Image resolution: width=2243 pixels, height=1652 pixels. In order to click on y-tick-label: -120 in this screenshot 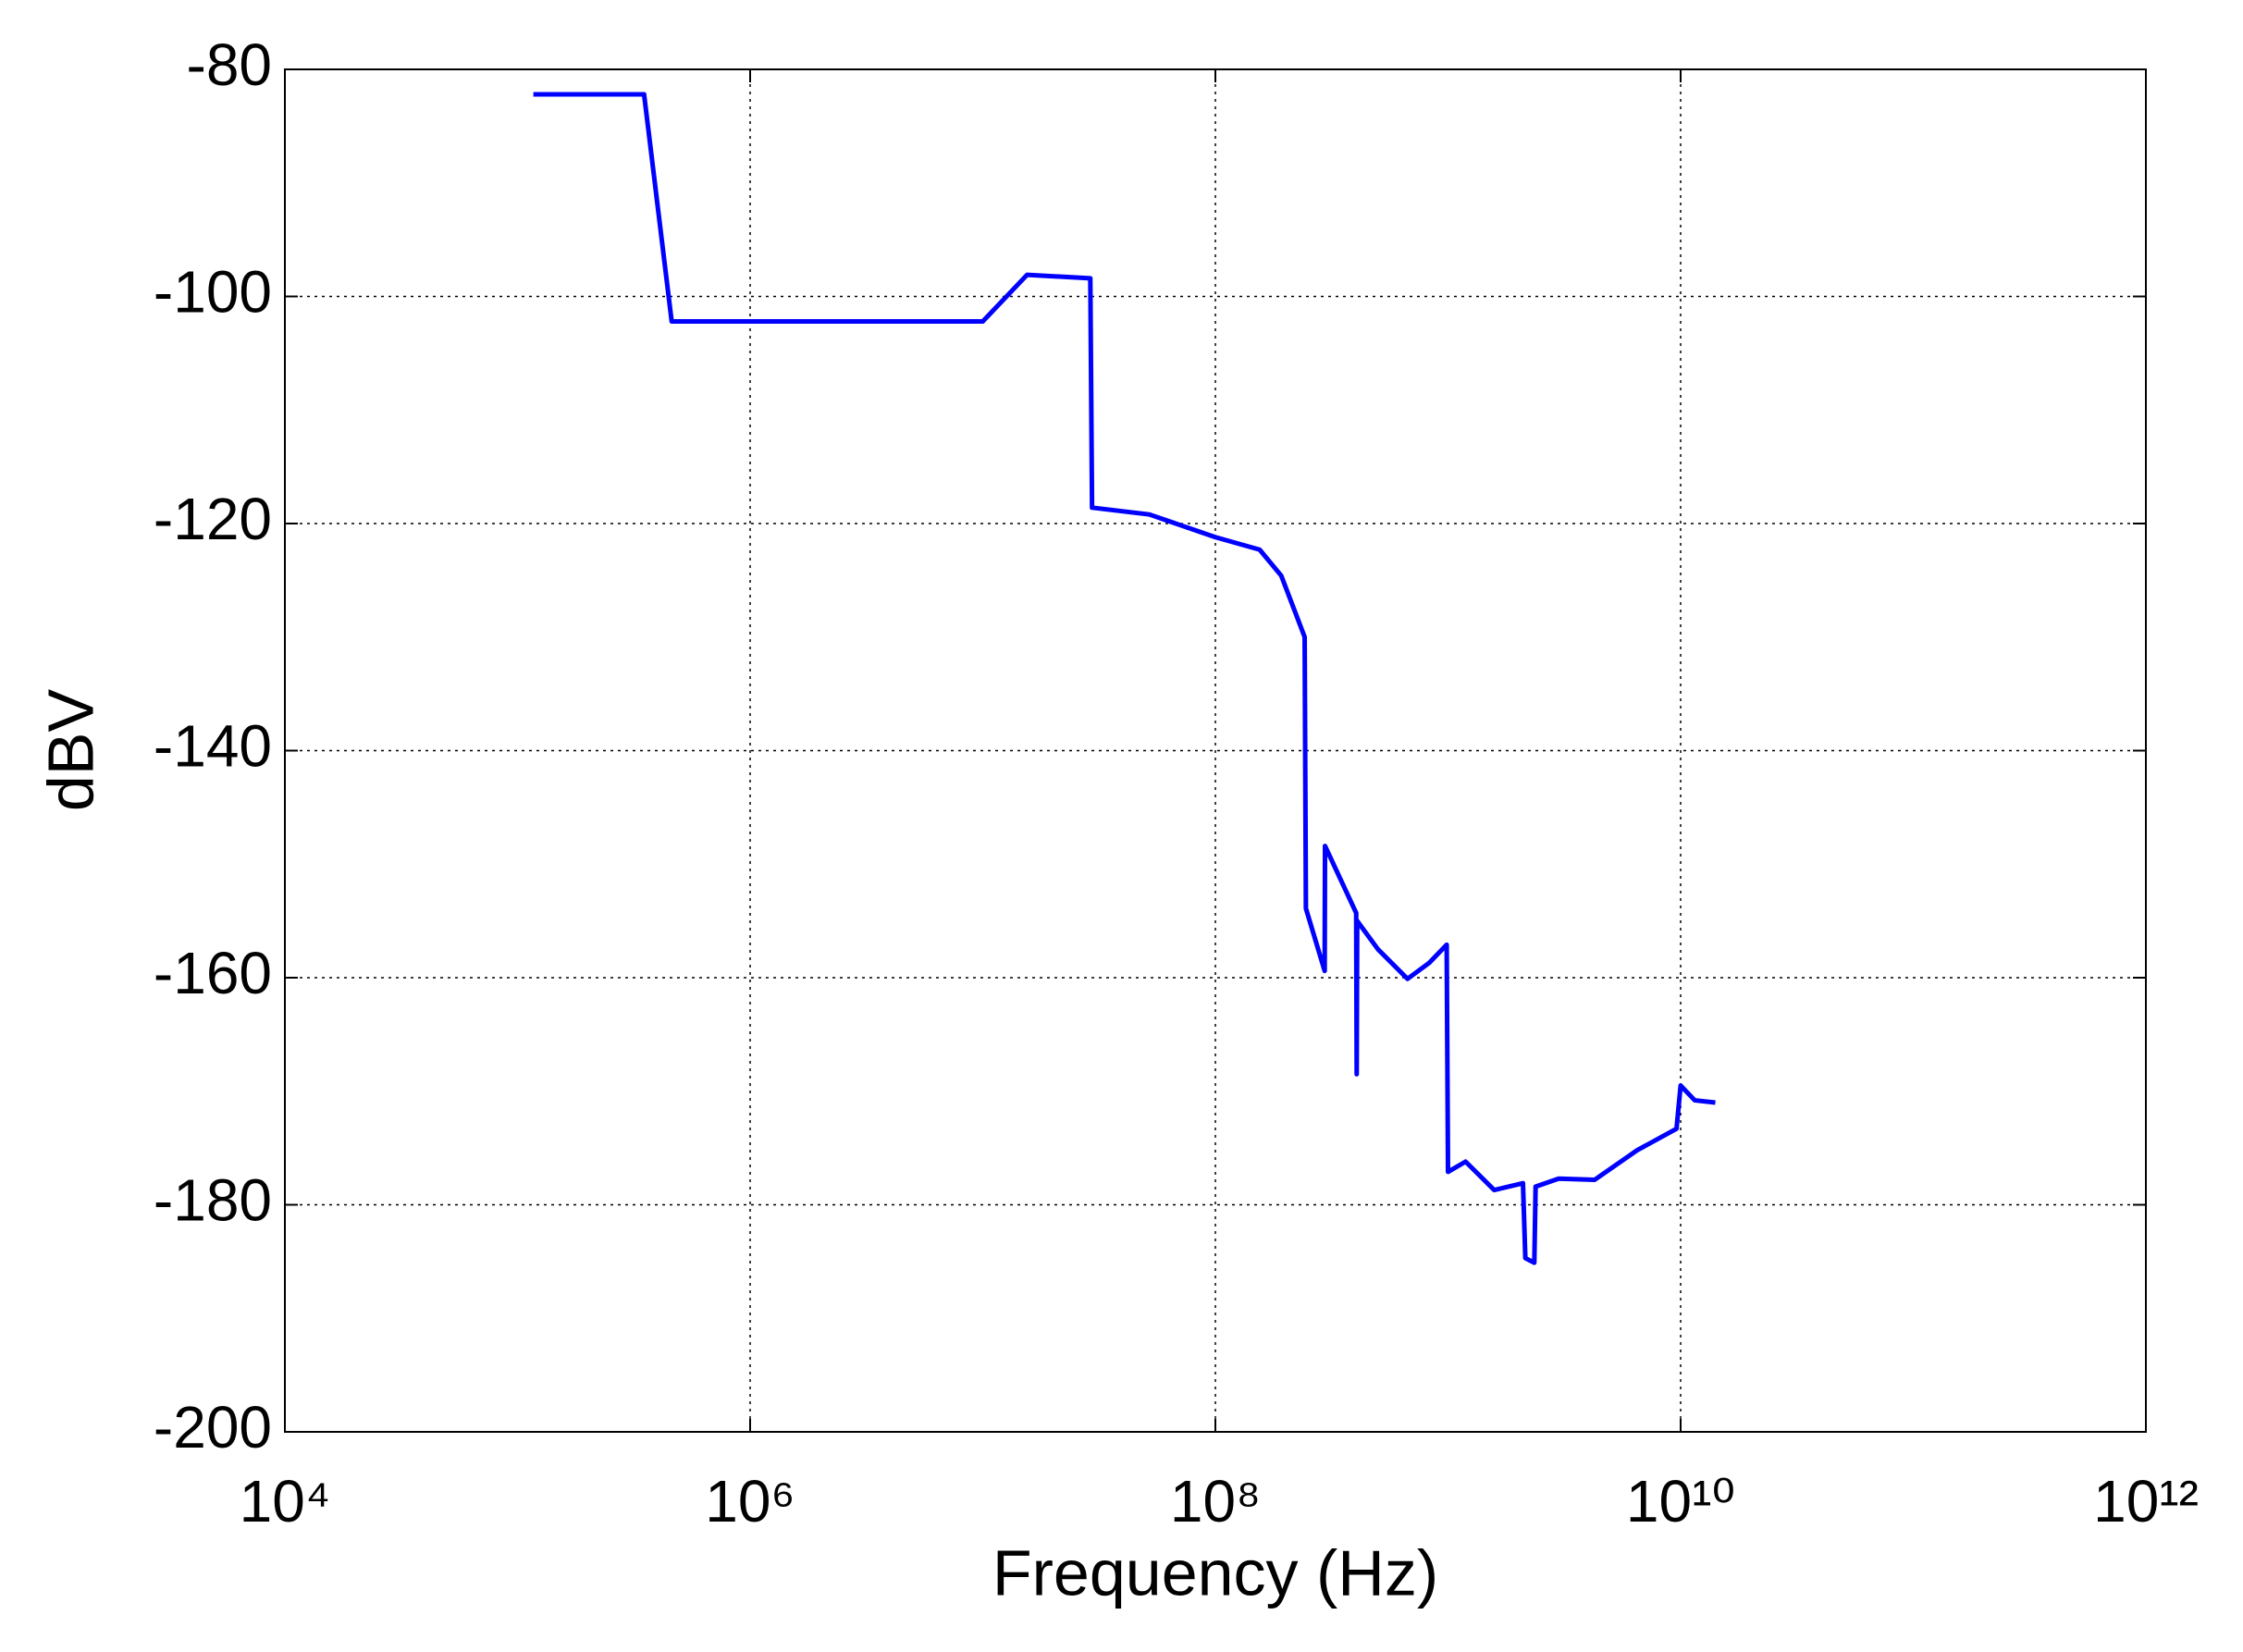, I will do `click(213, 519)`.